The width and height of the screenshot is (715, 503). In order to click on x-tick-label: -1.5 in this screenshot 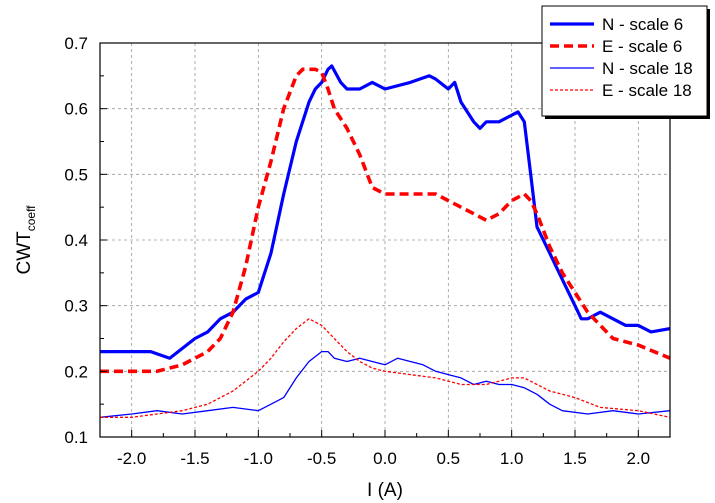, I will do `click(194, 458)`.